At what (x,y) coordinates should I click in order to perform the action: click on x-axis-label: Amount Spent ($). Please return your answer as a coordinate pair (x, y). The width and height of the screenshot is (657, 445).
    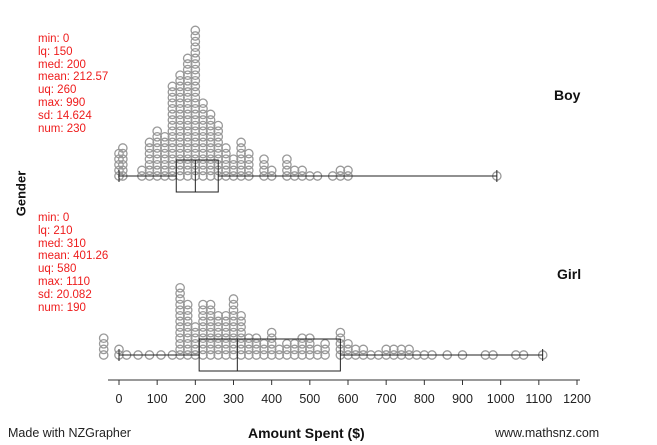
    Looking at the image, I should click on (306, 433).